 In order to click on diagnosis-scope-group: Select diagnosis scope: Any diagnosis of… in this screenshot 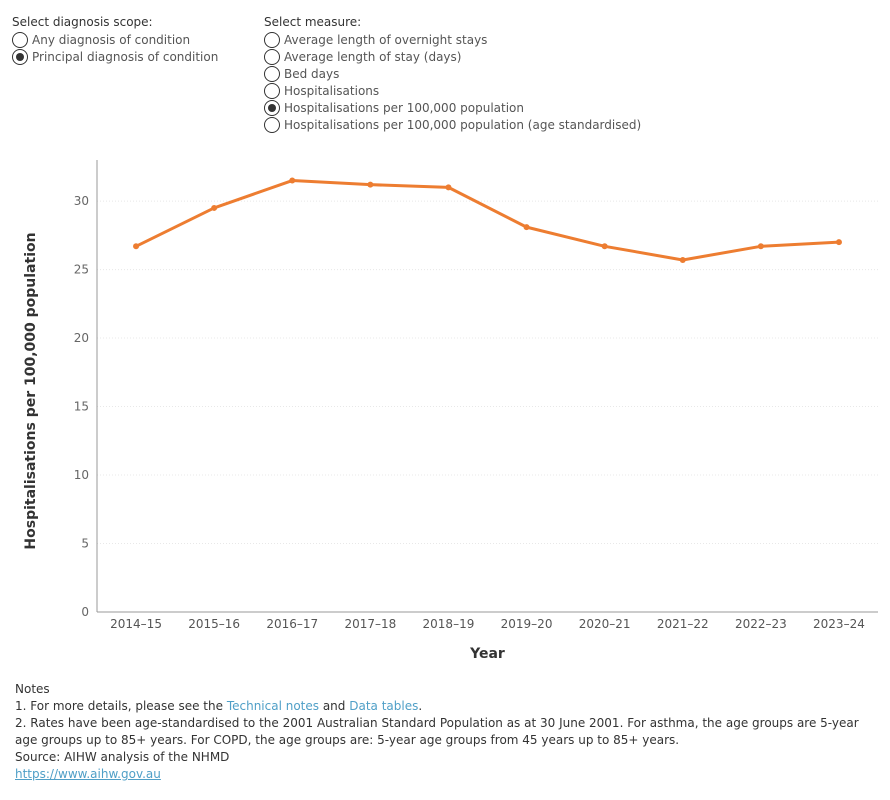, I will do `click(115, 39)`.